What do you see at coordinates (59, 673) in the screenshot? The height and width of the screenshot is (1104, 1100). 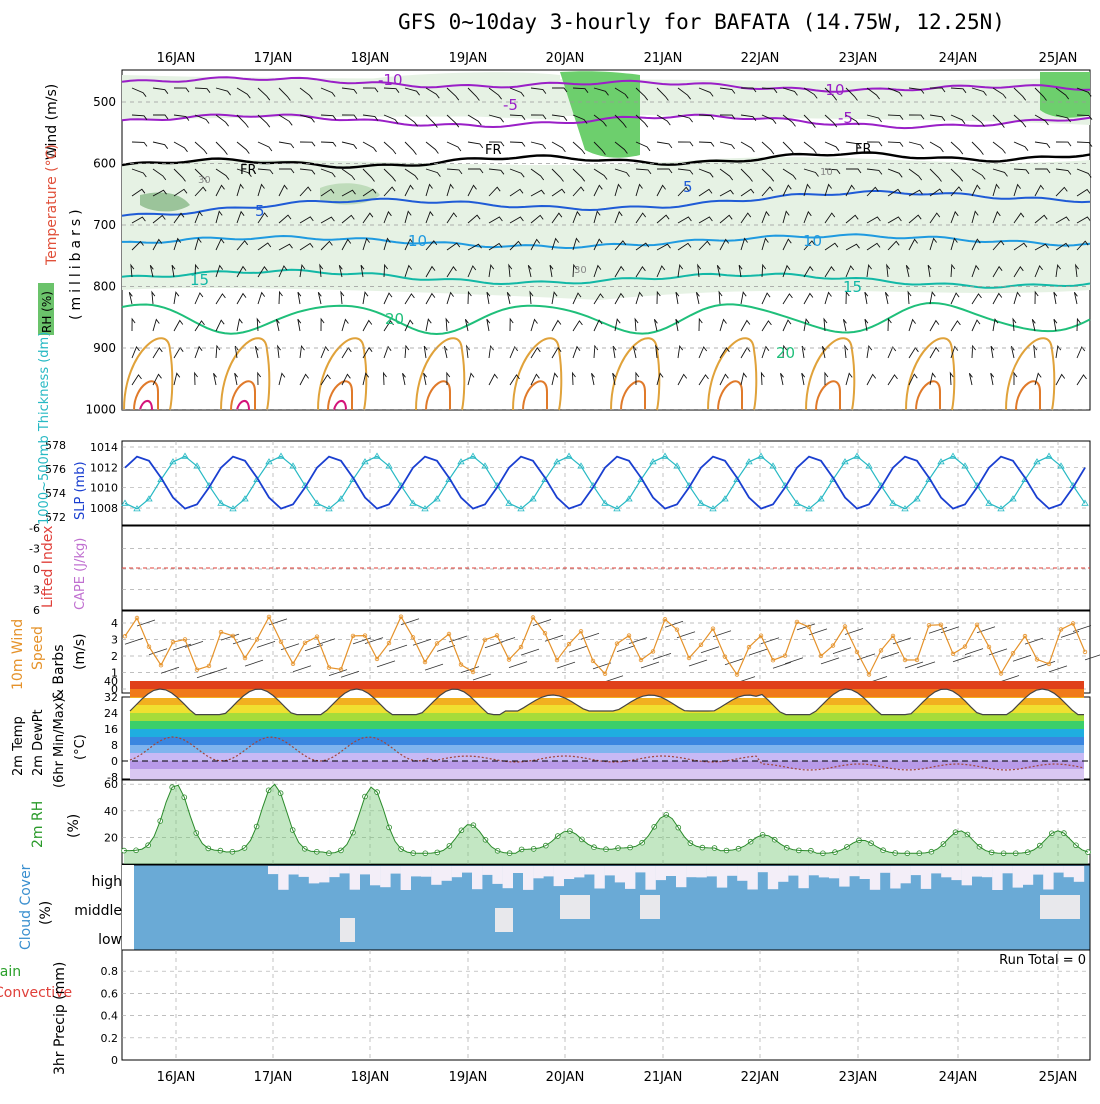 I see `label-barbs: & Barbs` at bounding box center [59, 673].